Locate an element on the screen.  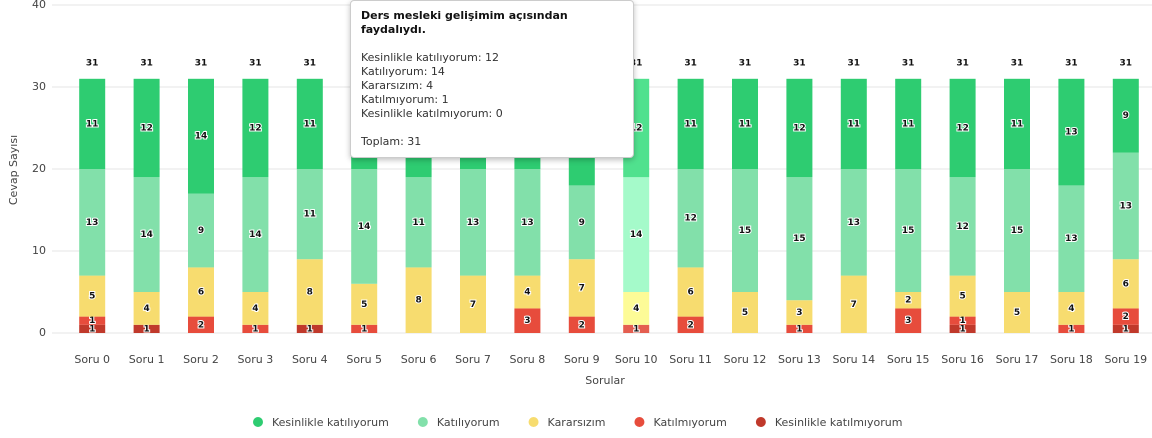
tooltip-line: Kesinlikle katılıyorum: 12 is located at coordinates (430, 57).